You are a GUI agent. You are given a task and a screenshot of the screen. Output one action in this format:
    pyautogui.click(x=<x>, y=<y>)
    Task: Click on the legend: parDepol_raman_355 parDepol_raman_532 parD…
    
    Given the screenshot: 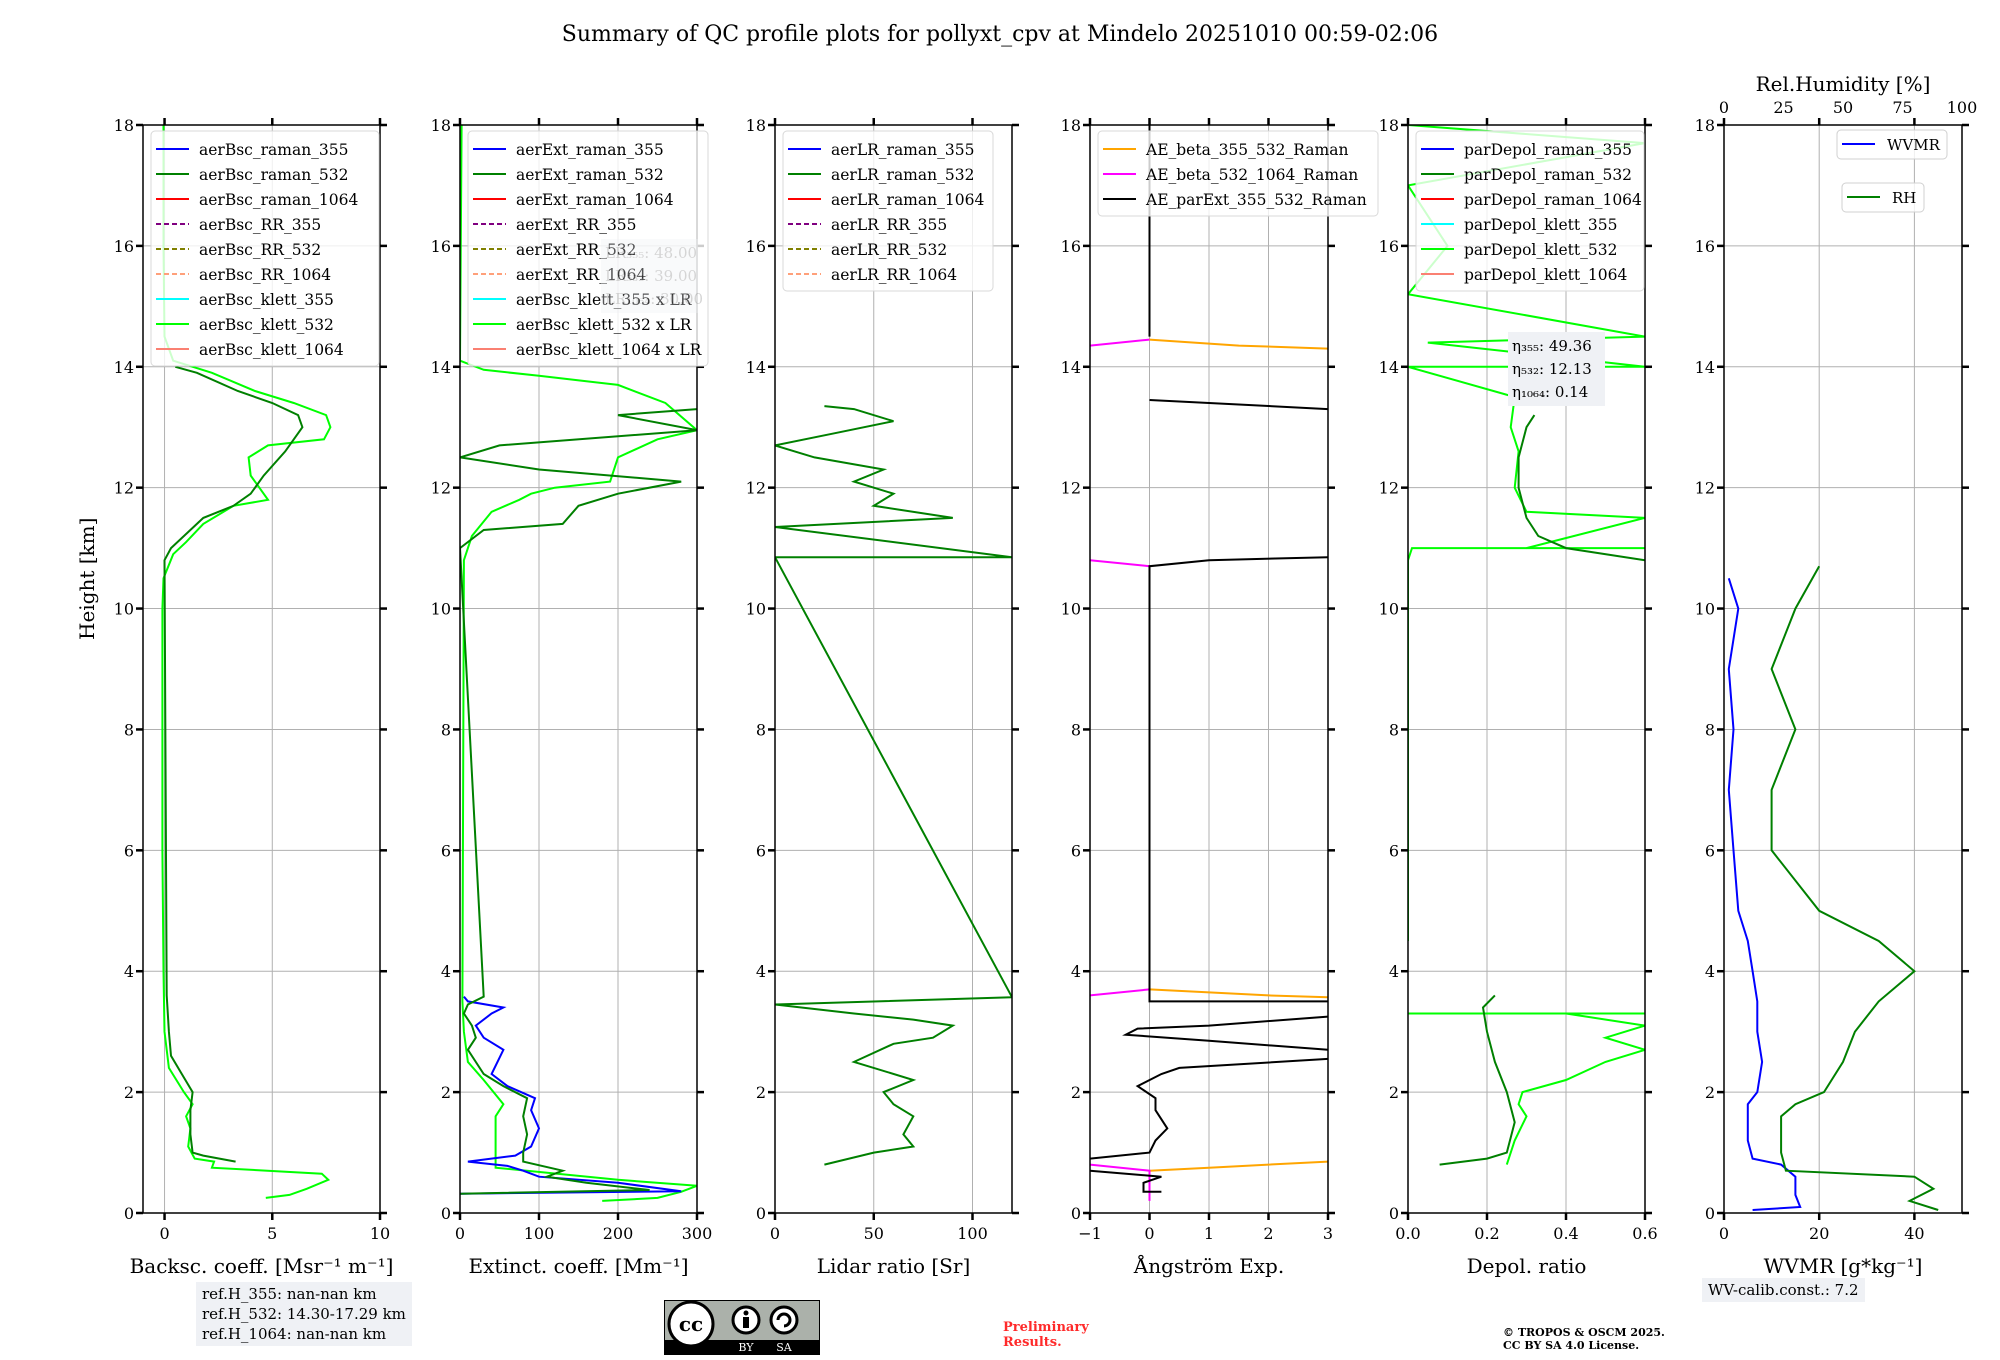 What is the action you would take?
    pyautogui.click(x=1530, y=211)
    